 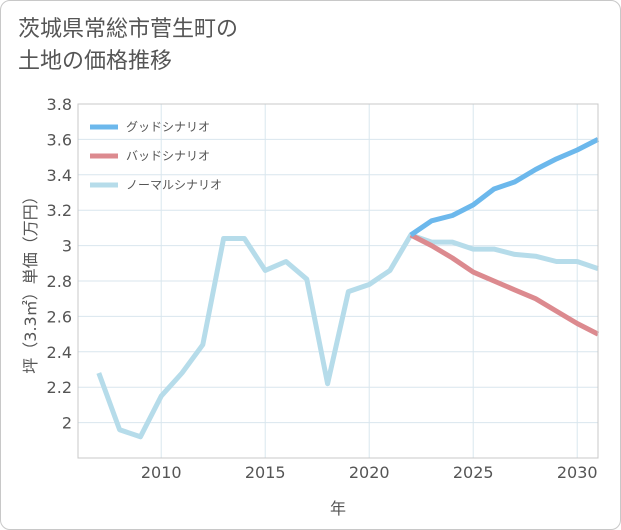 I want to click on x-tick-labels: 2010 2015 2020 2025 2030, so click(x=369, y=472).